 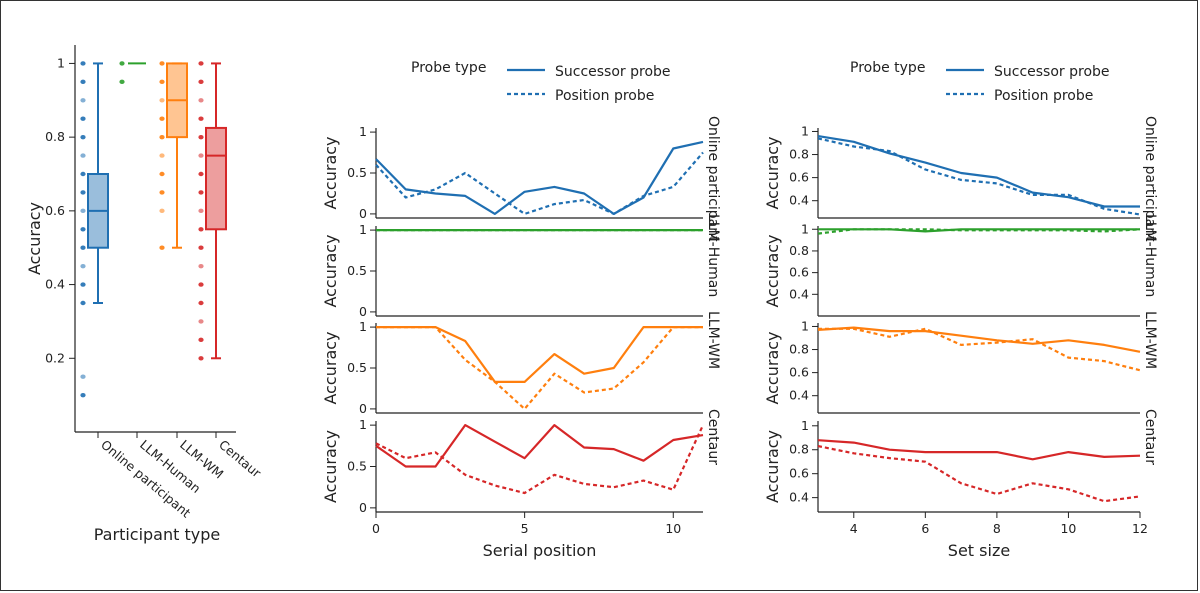 What do you see at coordinates (713, 179) in the screenshot?
I see `serial-row-label: Online participant` at bounding box center [713, 179].